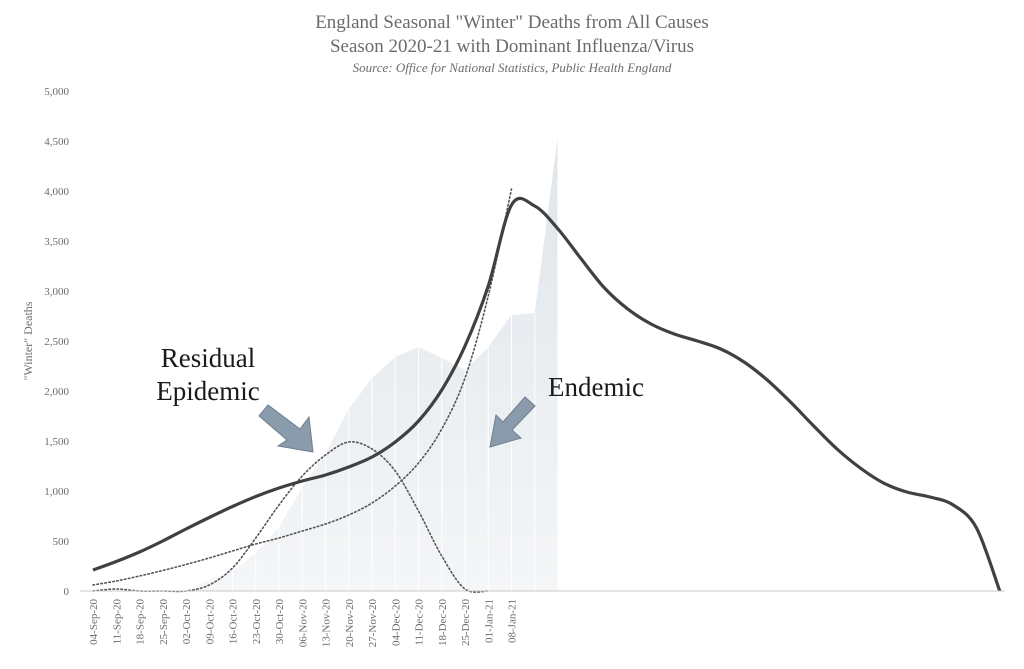 Image resolution: width=1024 pixels, height=669 pixels. I want to click on x-tick-label: 13-Nov-20, so click(327, 623).